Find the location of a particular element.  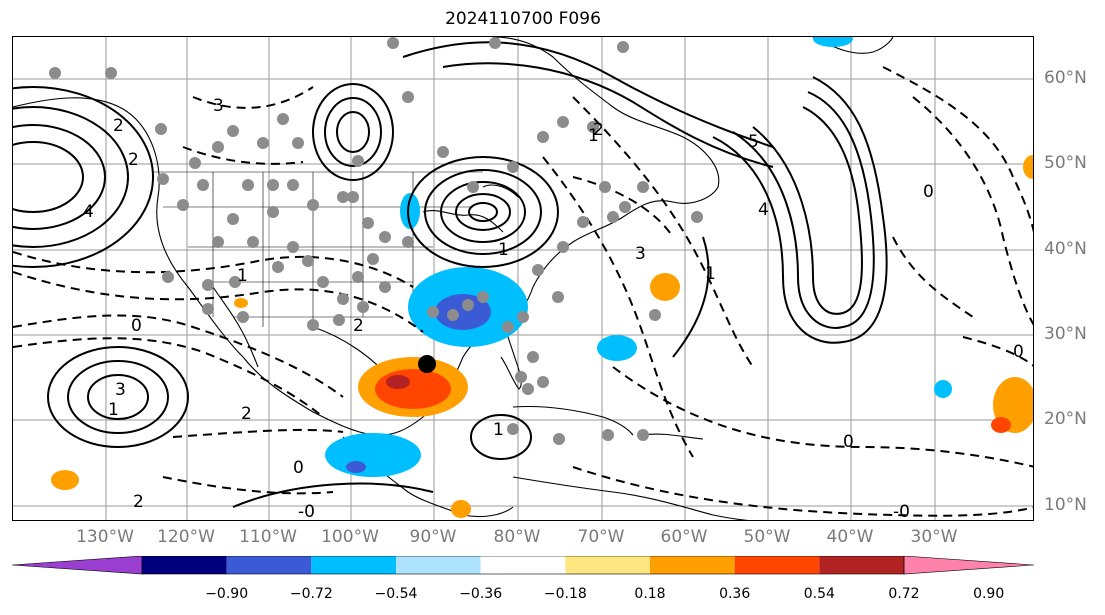

longitude-label: 70°W is located at coordinates (601, 537).